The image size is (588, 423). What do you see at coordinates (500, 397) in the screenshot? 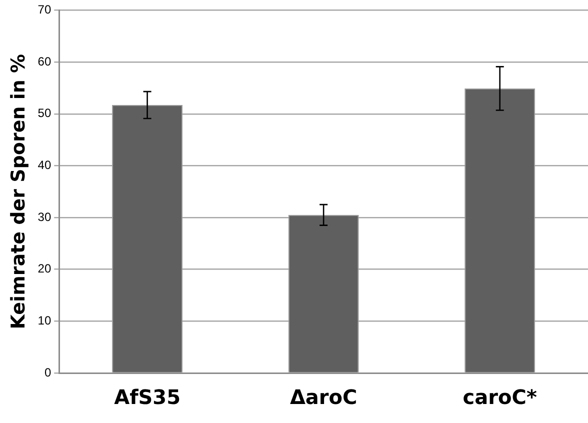
I see `x-tick-label: caroC*` at bounding box center [500, 397].